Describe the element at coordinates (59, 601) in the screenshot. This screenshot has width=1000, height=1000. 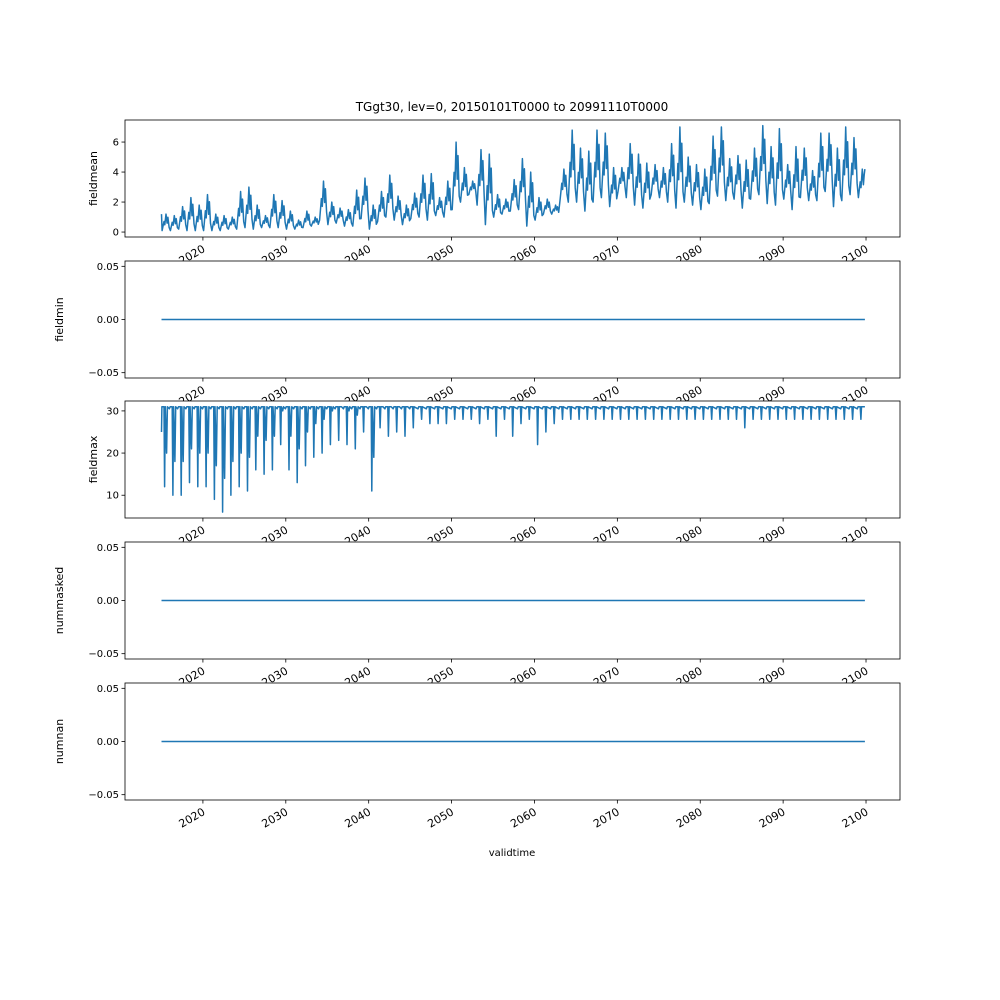
I see `y-axis-label: nummasked` at that location.